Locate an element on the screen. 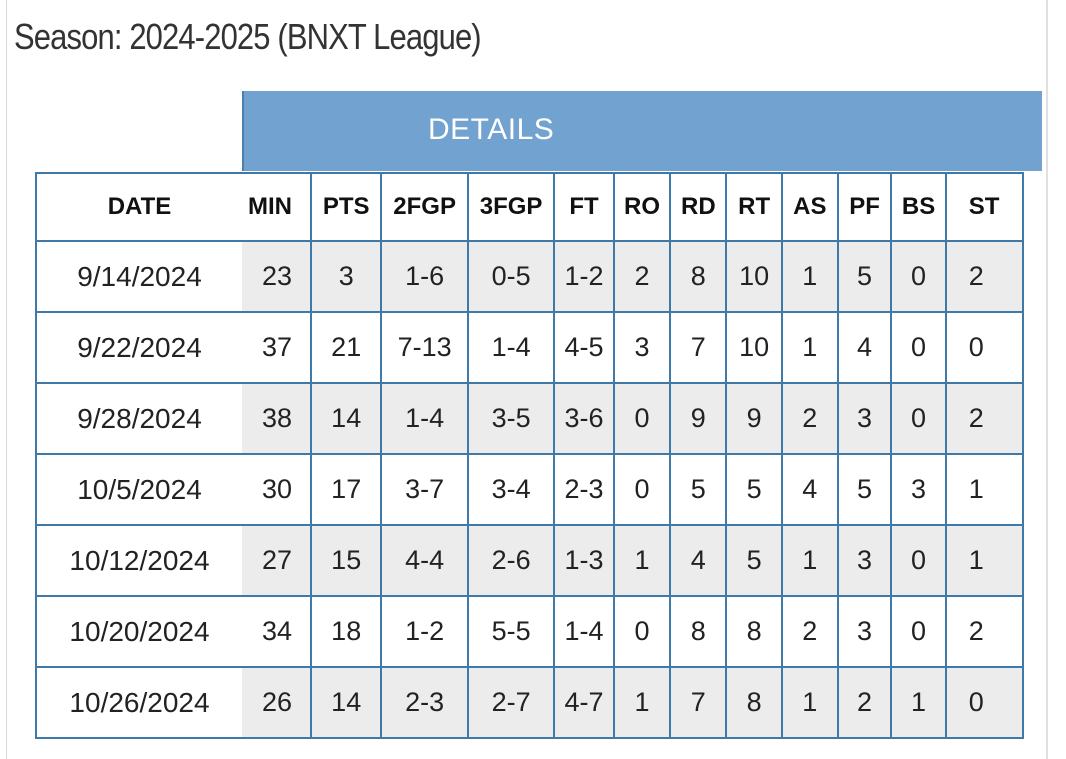 Image resolution: width=1066 pixels, height=759 pixels. stat-cell-min: 26 is located at coordinates (277, 702).